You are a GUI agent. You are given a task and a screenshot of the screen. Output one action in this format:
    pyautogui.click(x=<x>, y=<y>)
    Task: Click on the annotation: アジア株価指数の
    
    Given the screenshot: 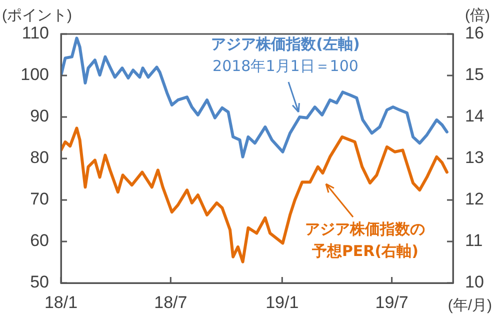 What is the action you would take?
    pyautogui.click(x=365, y=229)
    